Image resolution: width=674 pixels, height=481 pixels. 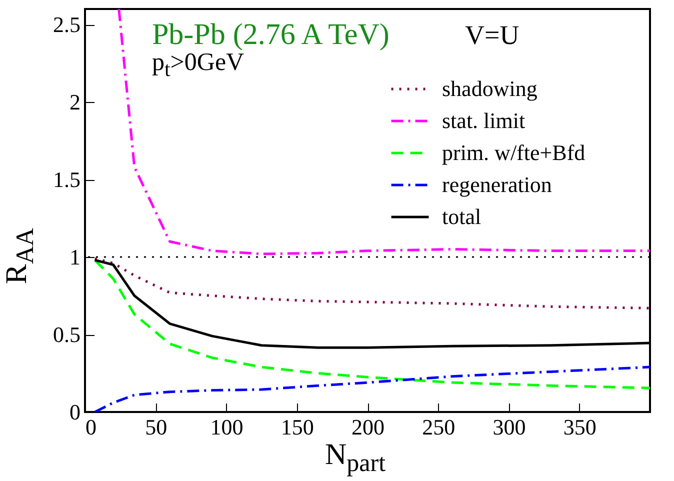 I want to click on y-tick-label: 1.5, so click(x=66, y=179).